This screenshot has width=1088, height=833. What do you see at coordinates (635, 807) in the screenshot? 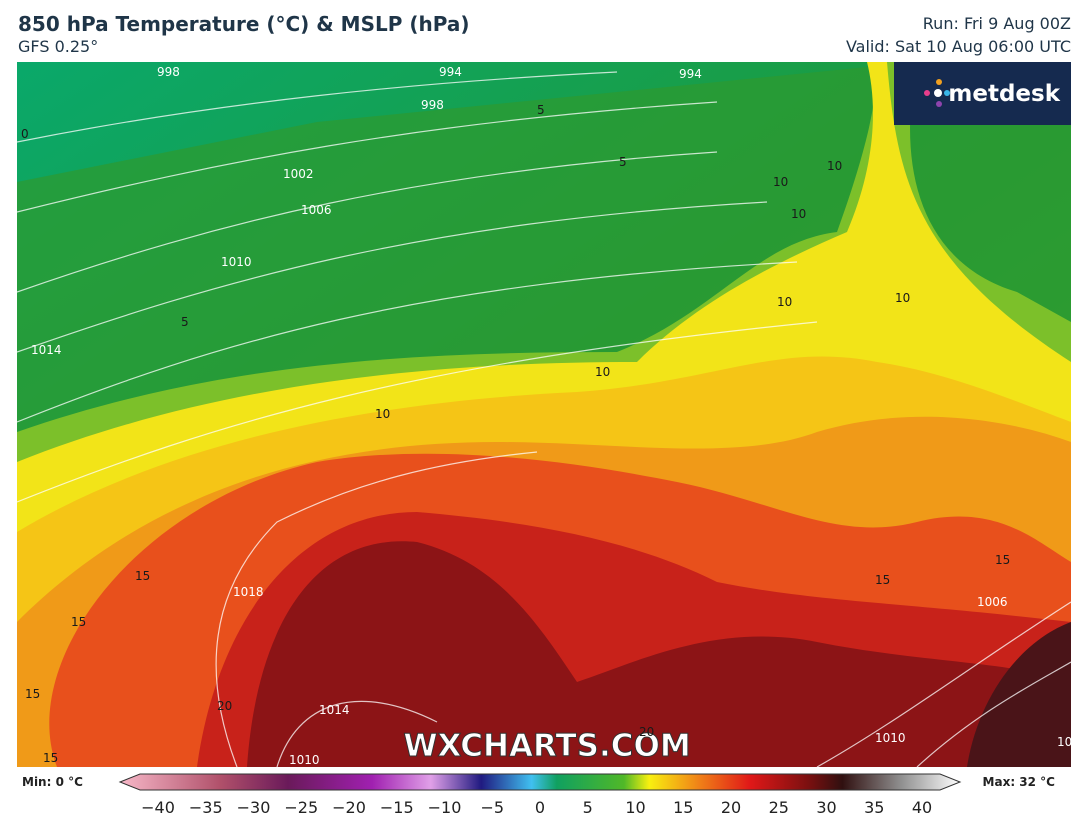
I see `legend-tick-label: 10` at bounding box center [635, 807].